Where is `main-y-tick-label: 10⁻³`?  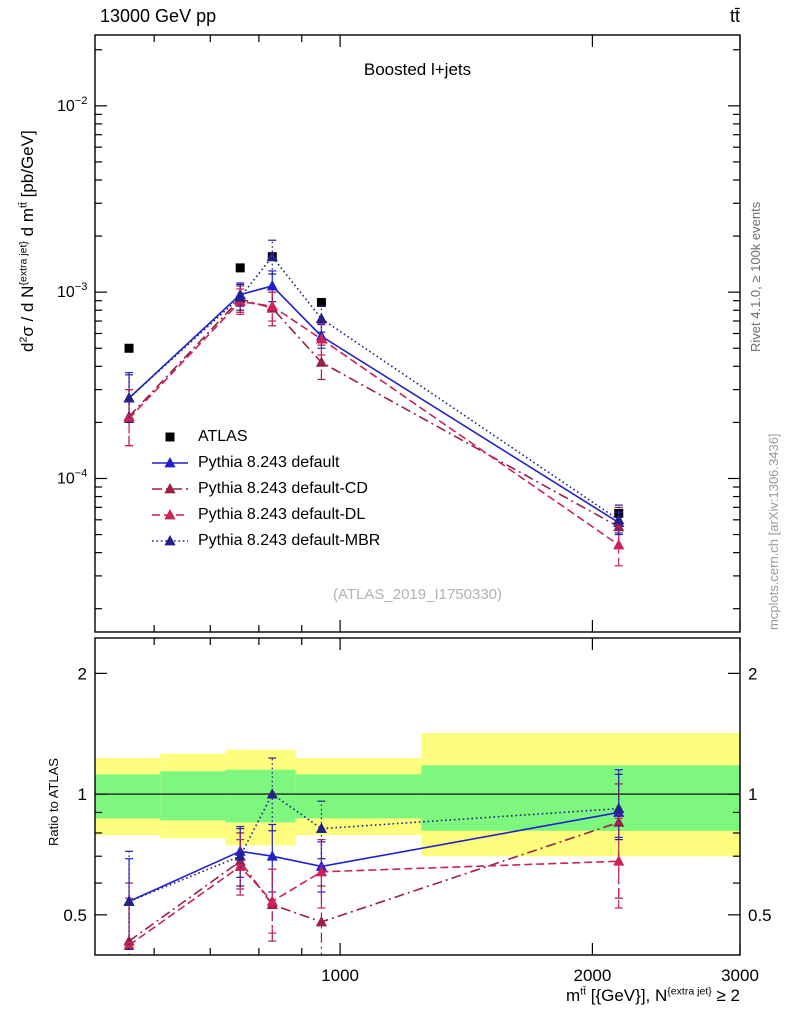
main-y-tick-label: 10⁻³ is located at coordinates (72, 291).